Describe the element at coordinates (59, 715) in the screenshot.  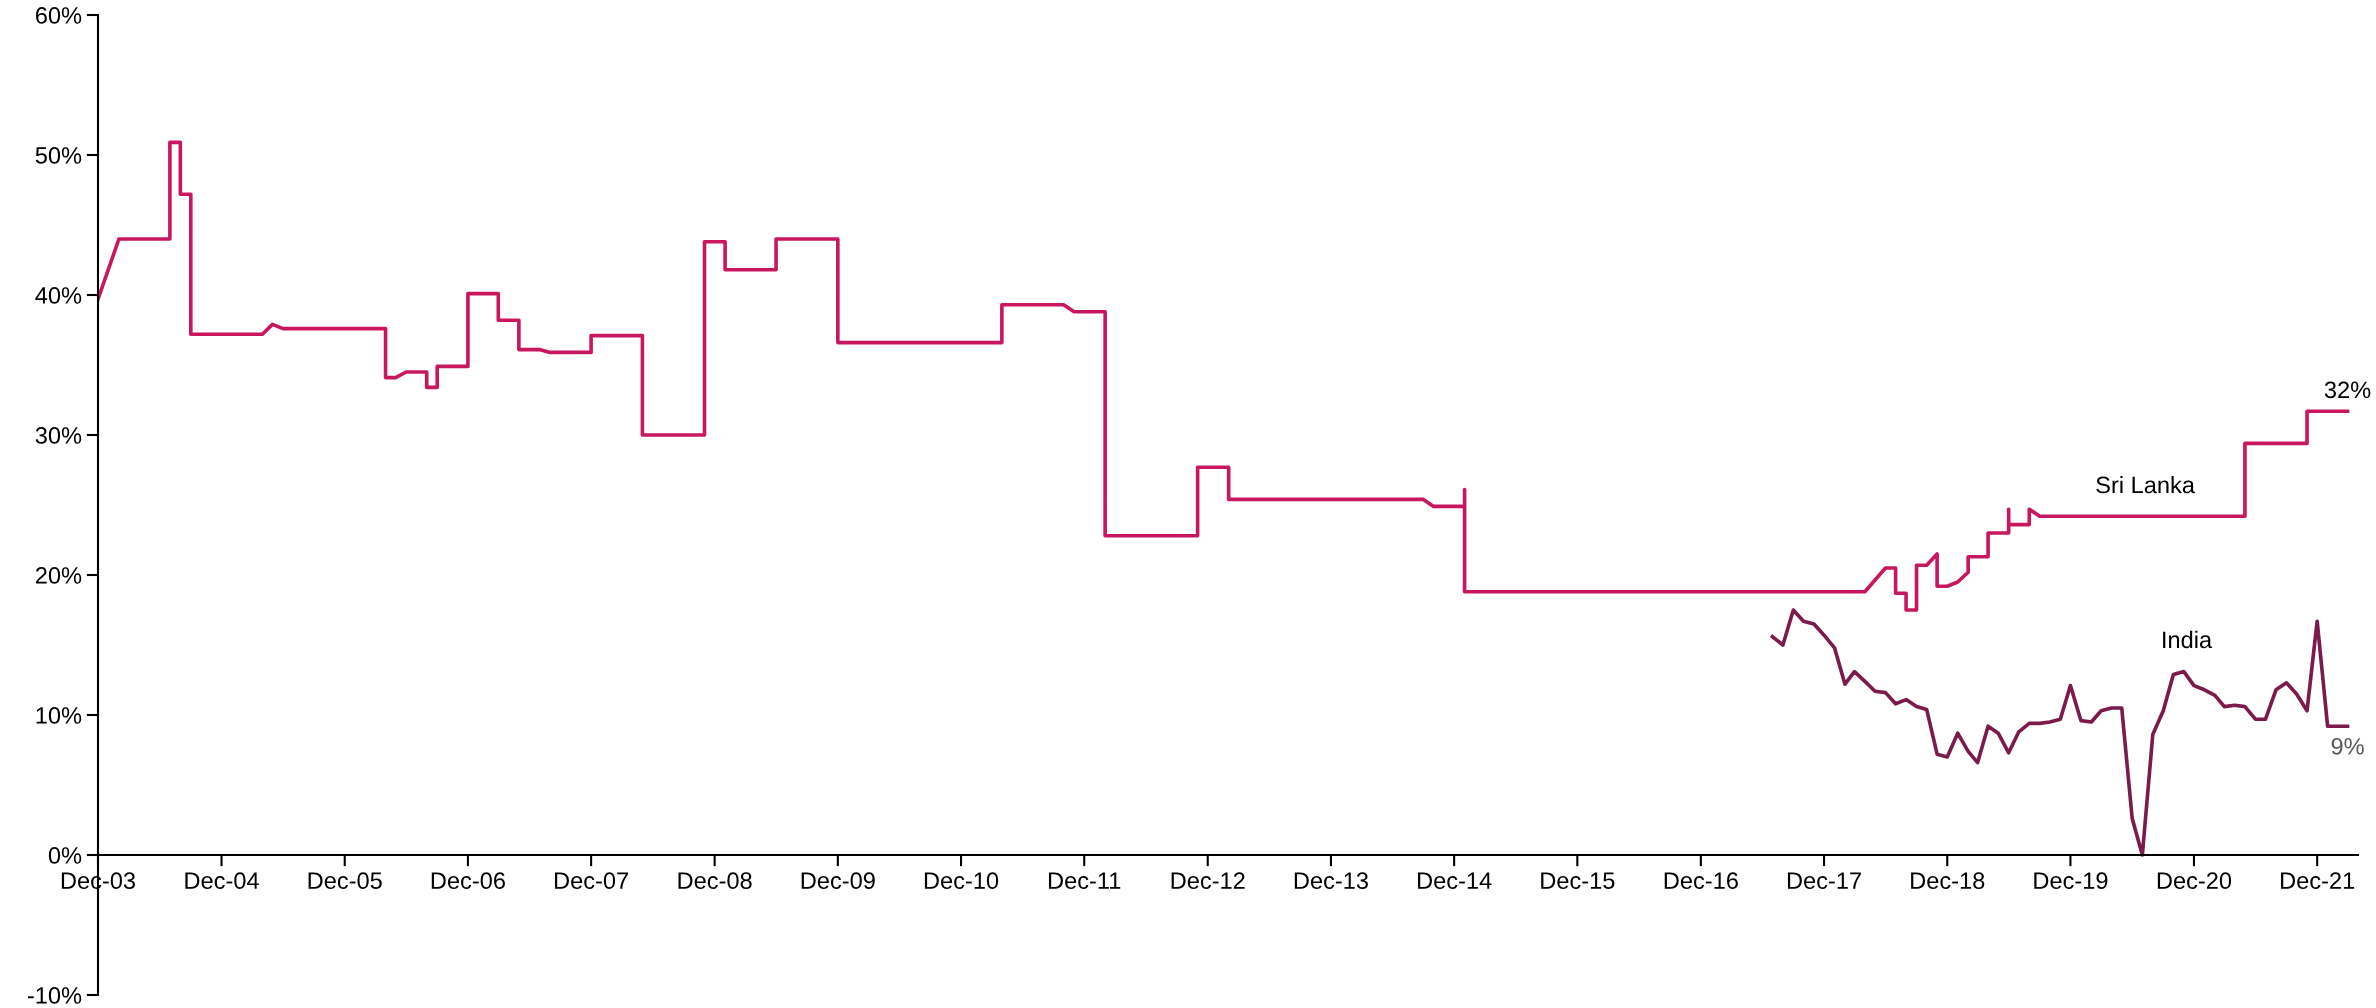
I see `y-tick-label: 10%` at that location.